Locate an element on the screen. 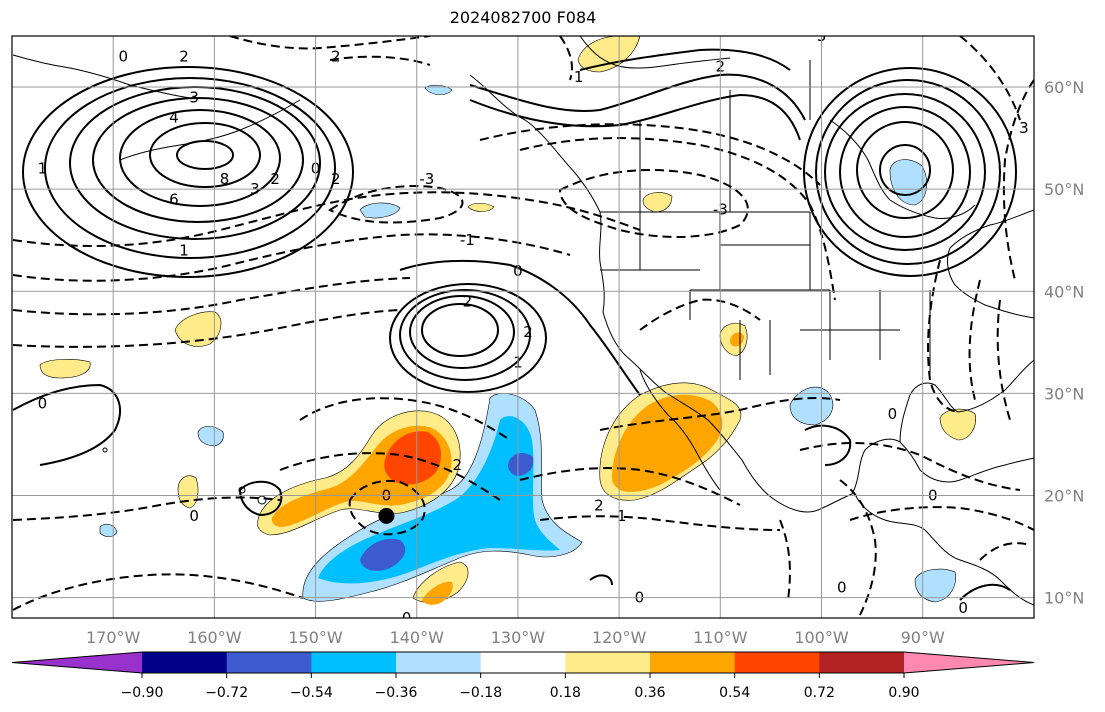 The width and height of the screenshot is (1105, 712). lat-tick-label: 50°N is located at coordinates (1064, 189).